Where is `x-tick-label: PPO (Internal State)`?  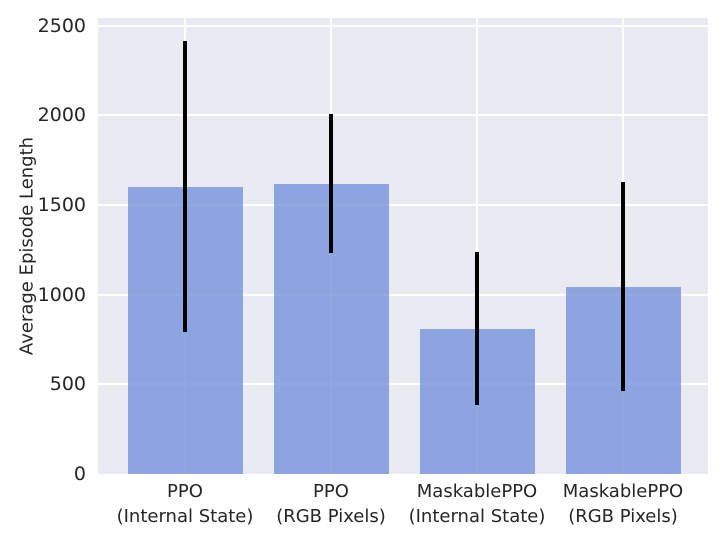
x-tick-label: PPO (Internal State) is located at coordinates (185, 504).